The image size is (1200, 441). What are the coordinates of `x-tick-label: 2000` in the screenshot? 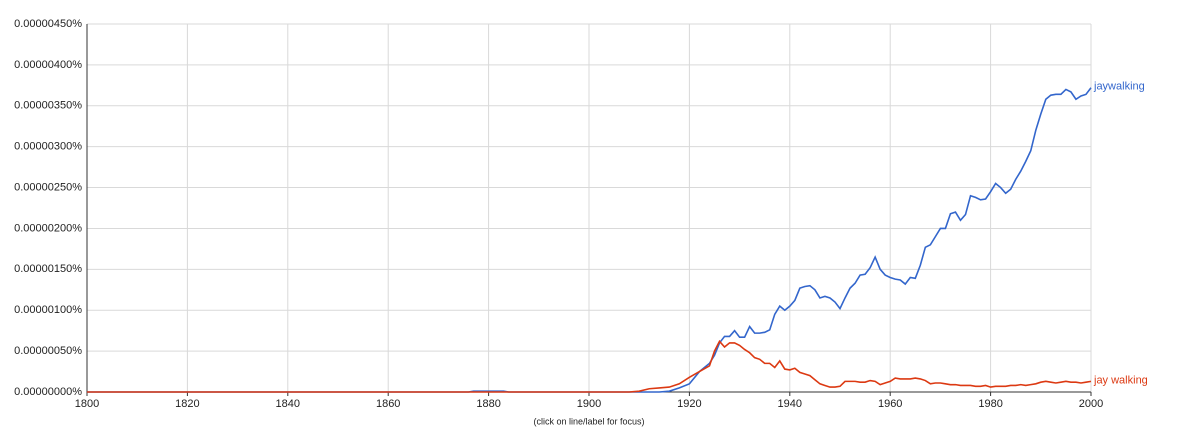 It's located at (1091, 404).